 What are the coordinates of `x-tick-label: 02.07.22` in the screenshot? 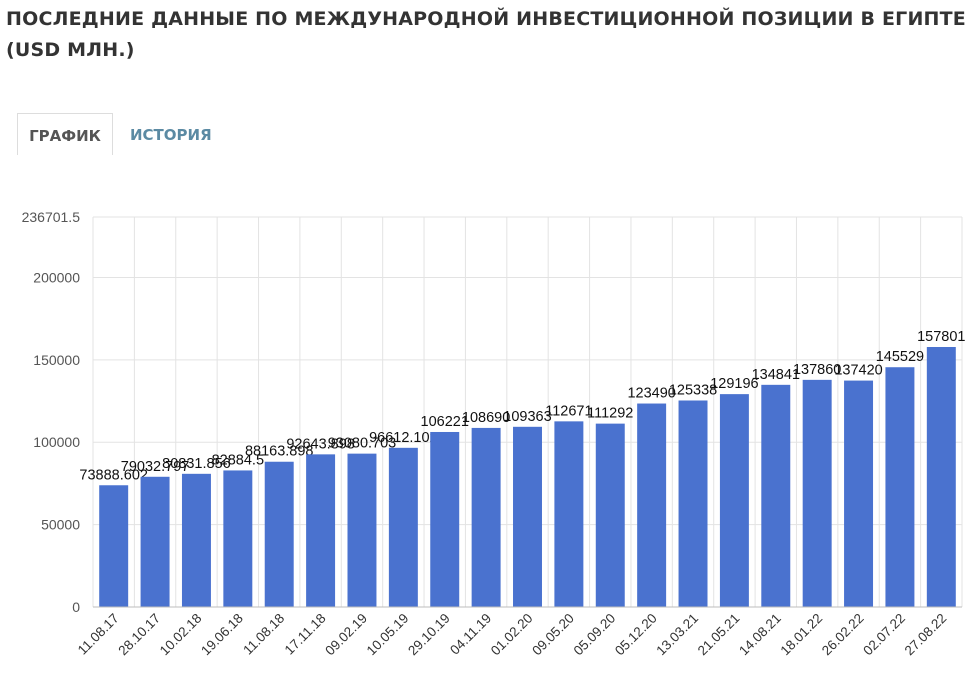 It's located at (884, 635).